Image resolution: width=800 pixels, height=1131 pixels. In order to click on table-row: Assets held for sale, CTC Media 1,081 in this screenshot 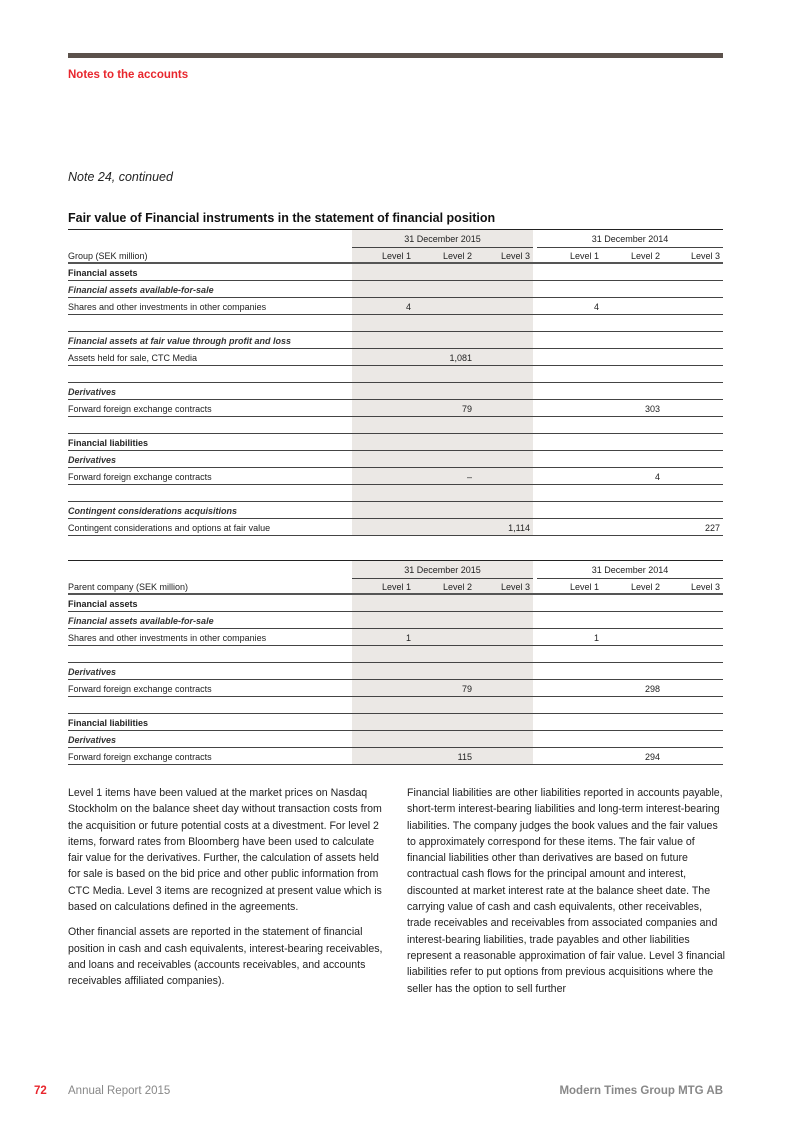, I will do `click(395, 357)`.